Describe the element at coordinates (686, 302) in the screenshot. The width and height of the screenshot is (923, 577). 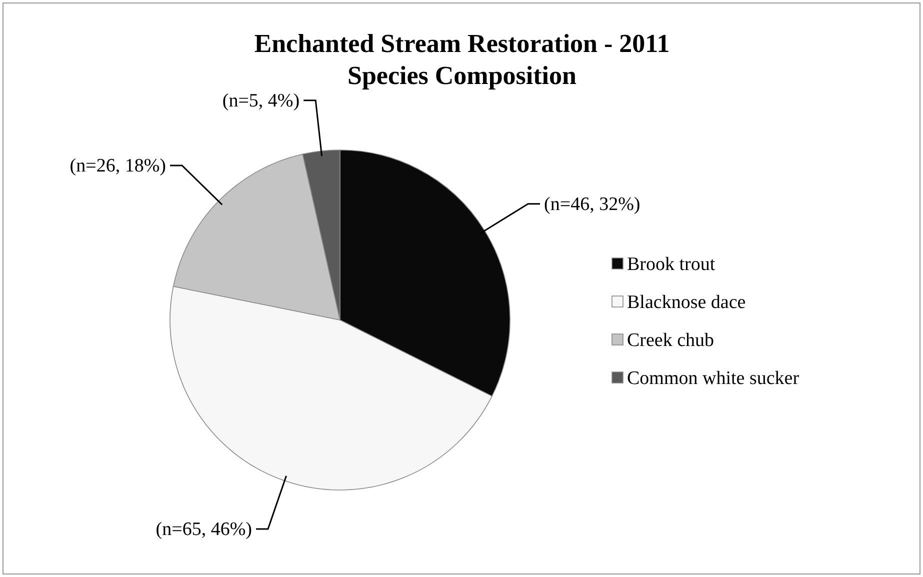
I see `legend-label: Blacknose dace` at that location.